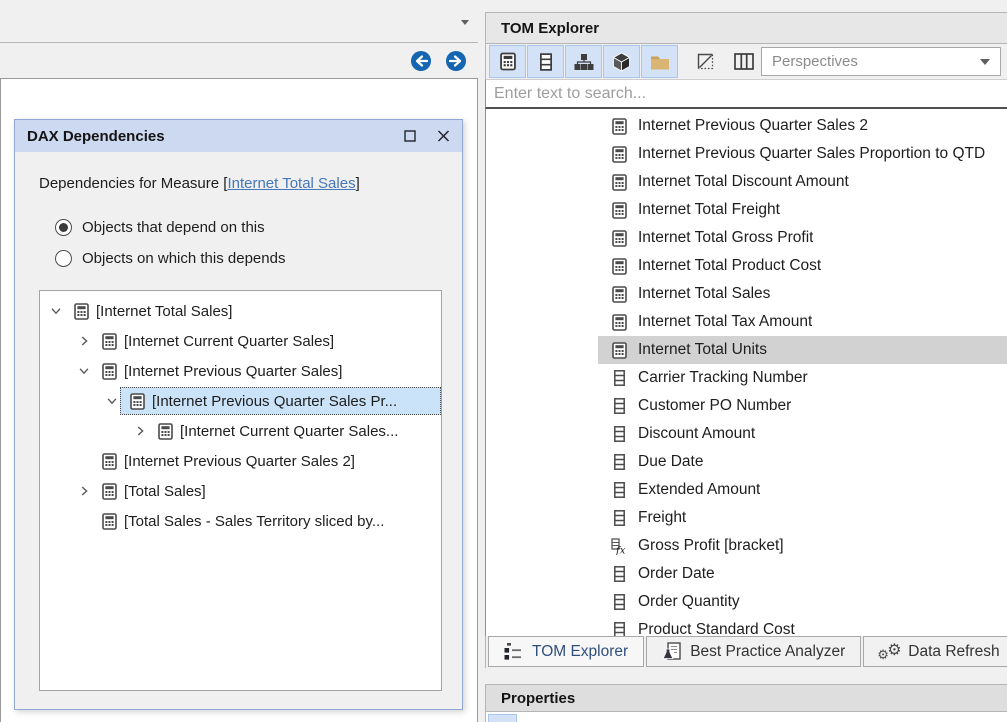 This screenshot has height=722, width=1007. Describe the element at coordinates (659, 61) in the screenshot. I see `folder-filter-icon` at that location.